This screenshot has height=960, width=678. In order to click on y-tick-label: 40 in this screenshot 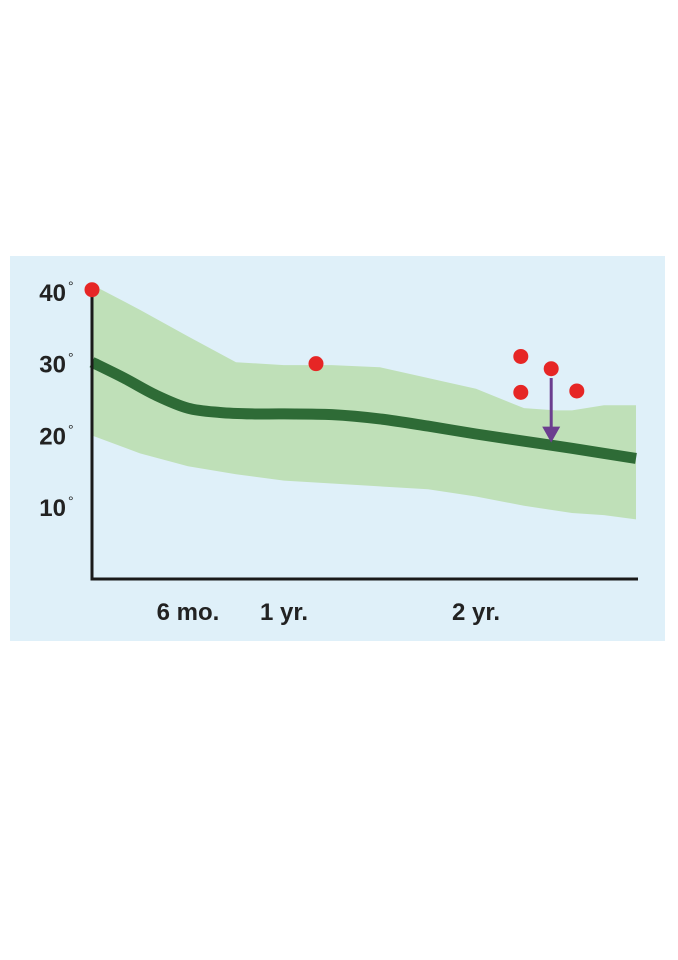, I will do `click(52, 293)`.